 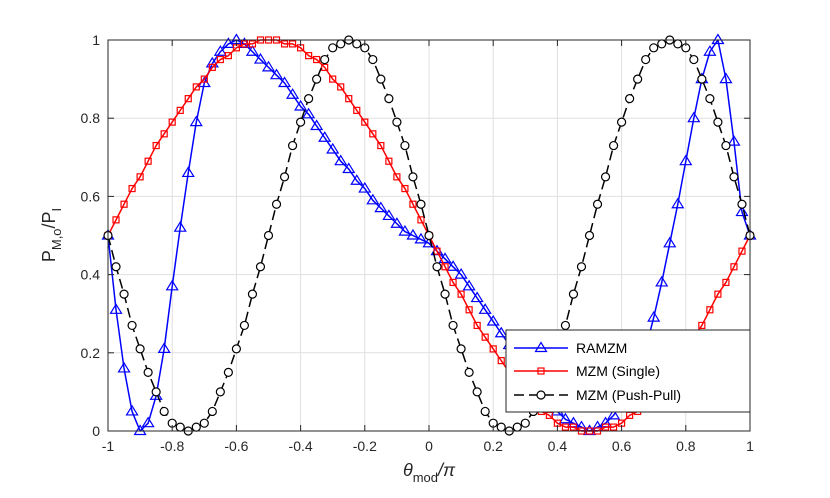 What do you see at coordinates (96, 40) in the screenshot?
I see `y-tick-label: 1` at bounding box center [96, 40].